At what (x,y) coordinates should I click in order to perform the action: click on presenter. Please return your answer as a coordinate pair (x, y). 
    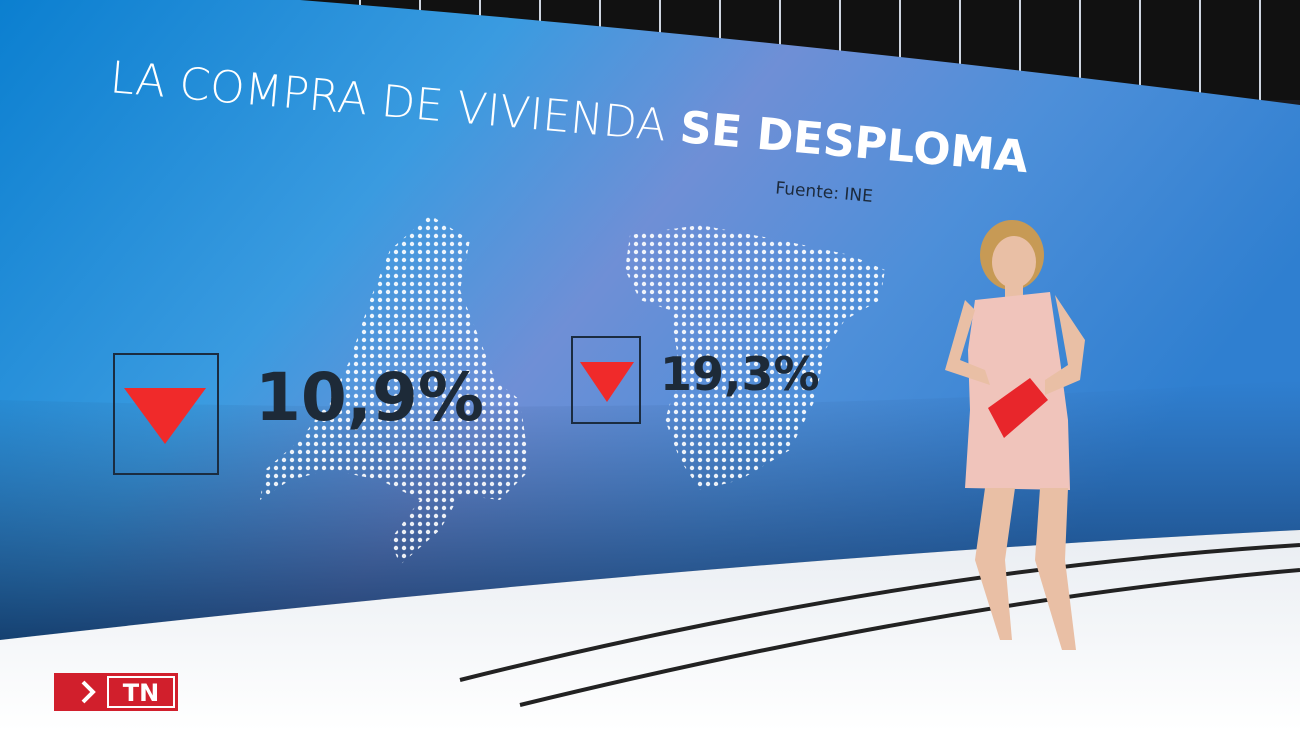
    Looking at the image, I should click on (1015, 435).